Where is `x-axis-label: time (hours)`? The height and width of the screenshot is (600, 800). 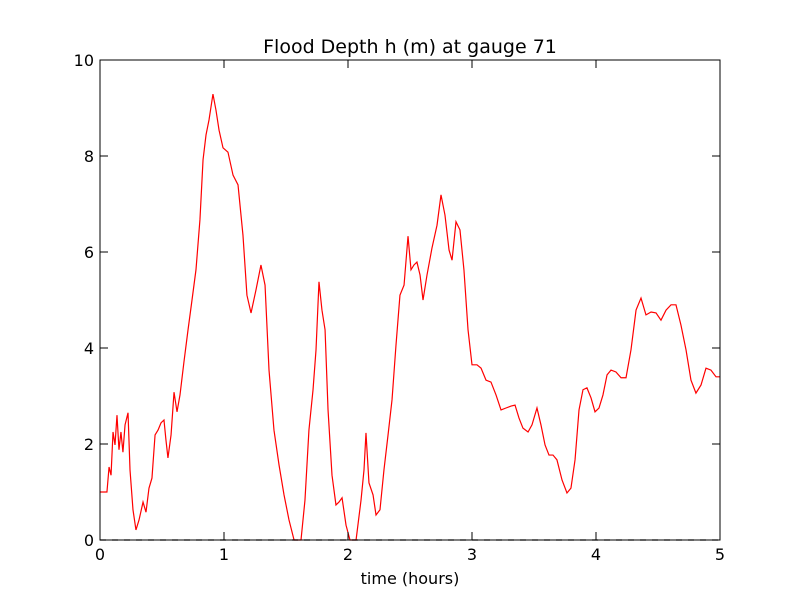
x-axis-label: time (hours) is located at coordinates (410, 578).